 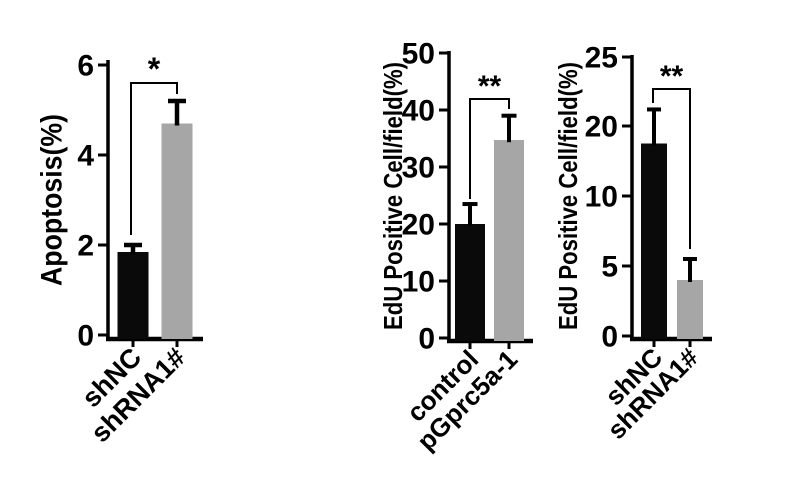 I want to click on y-tick-label: 40, so click(x=418, y=111).